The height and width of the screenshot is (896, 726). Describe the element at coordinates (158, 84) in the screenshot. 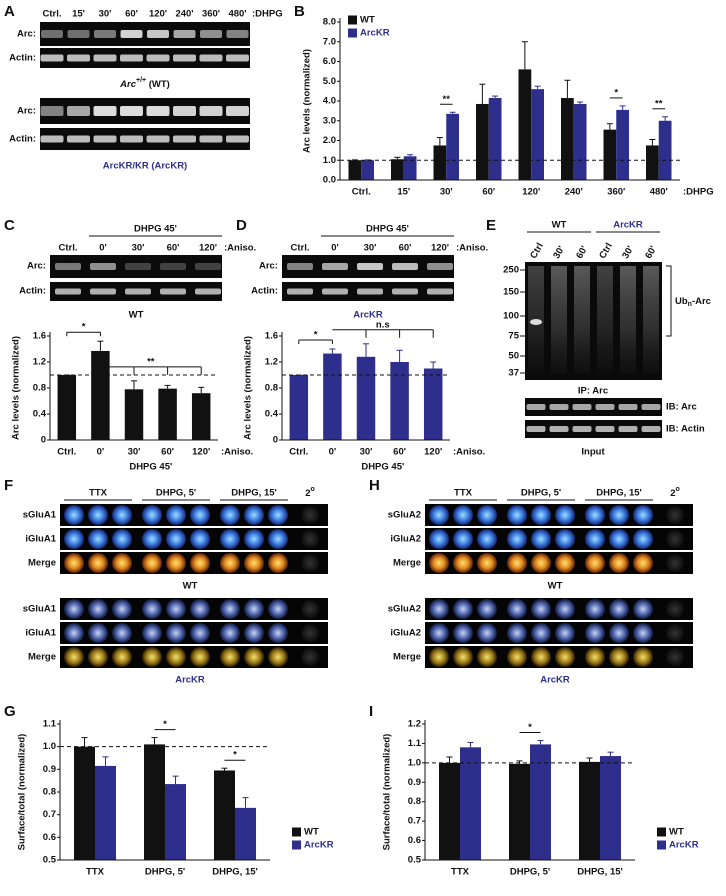

I see `caption-suffix: (WT)` at that location.